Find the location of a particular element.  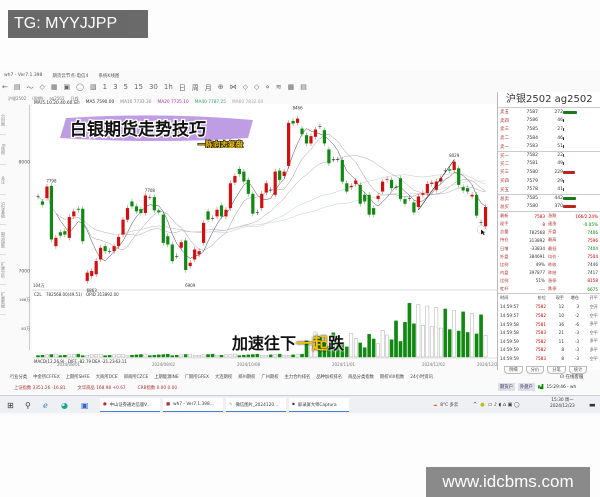

toolbar-button: ← is located at coordinates (5, 87).